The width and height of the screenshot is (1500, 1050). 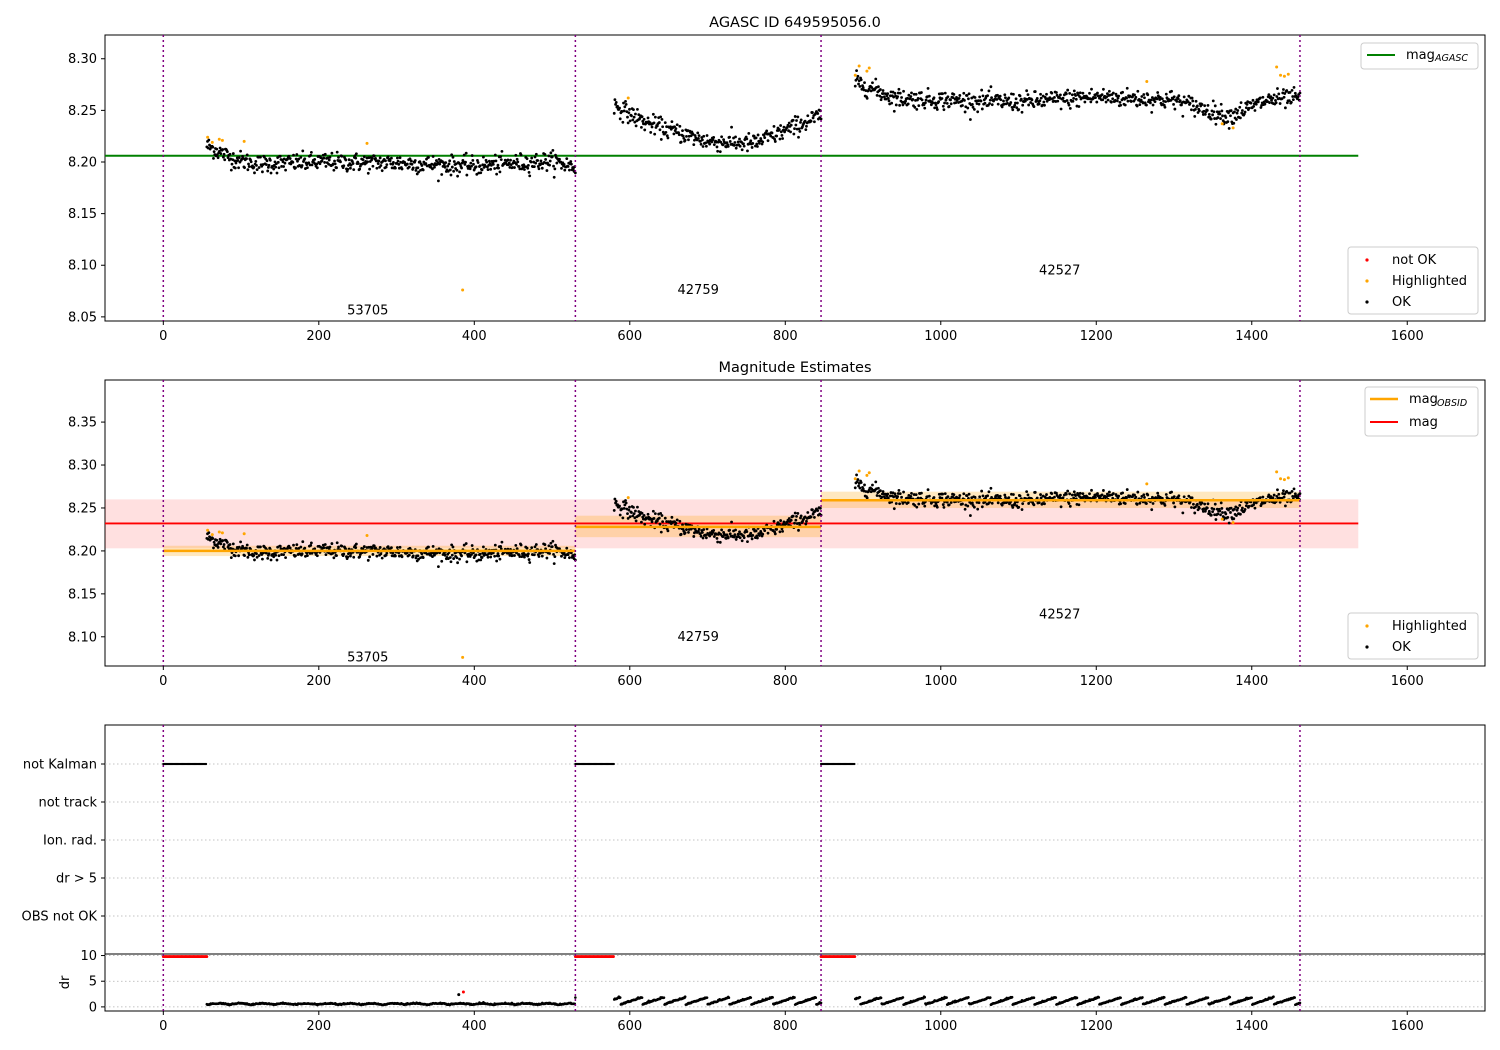 What do you see at coordinates (82, 594) in the screenshot?
I see `y-tick-label: 8.15` at bounding box center [82, 594].